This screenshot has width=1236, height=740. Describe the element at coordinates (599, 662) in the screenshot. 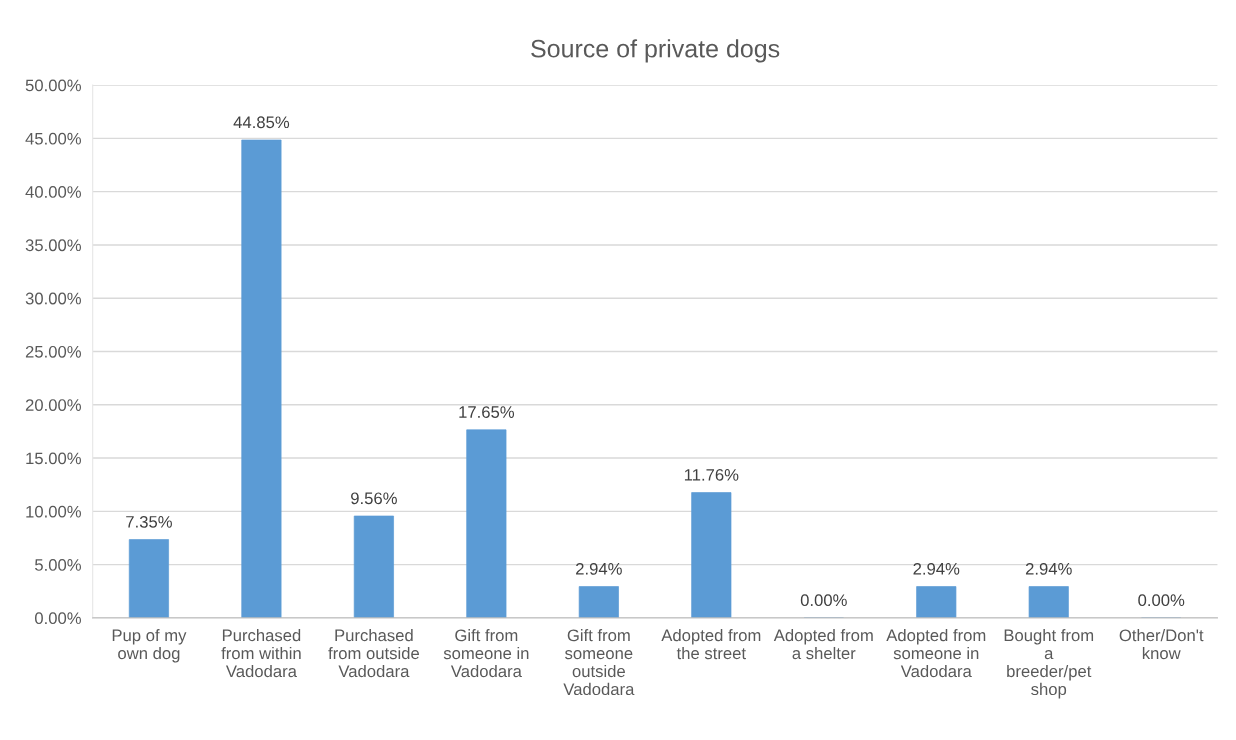

I see `x-tick-label: Gift from someone outside Vadodara` at that location.